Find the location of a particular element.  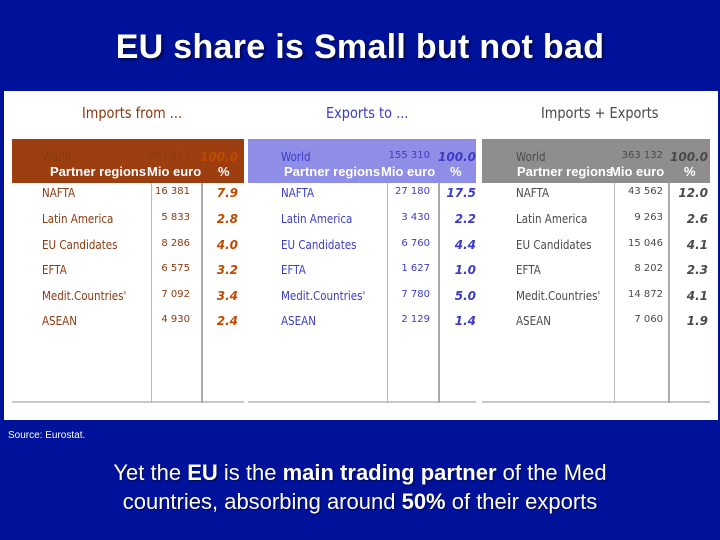

percent-cell: 17.5 is located at coordinates (461, 193).